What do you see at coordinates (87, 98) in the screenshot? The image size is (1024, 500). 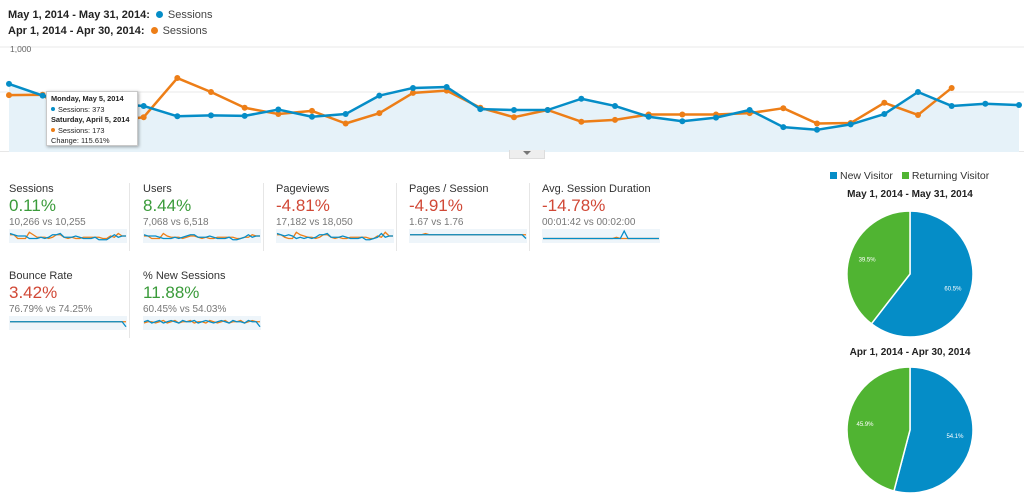 I see `tooltip-current-date: Monday, May 5, 2014` at bounding box center [87, 98].